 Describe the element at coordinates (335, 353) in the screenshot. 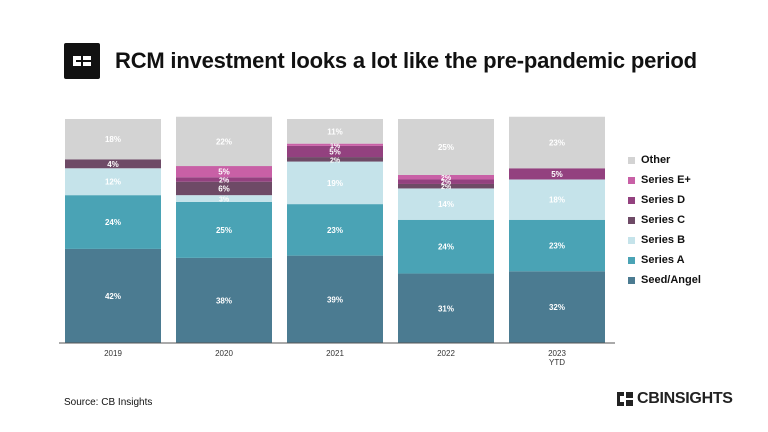

I see `x-tick-label: 2021` at that location.